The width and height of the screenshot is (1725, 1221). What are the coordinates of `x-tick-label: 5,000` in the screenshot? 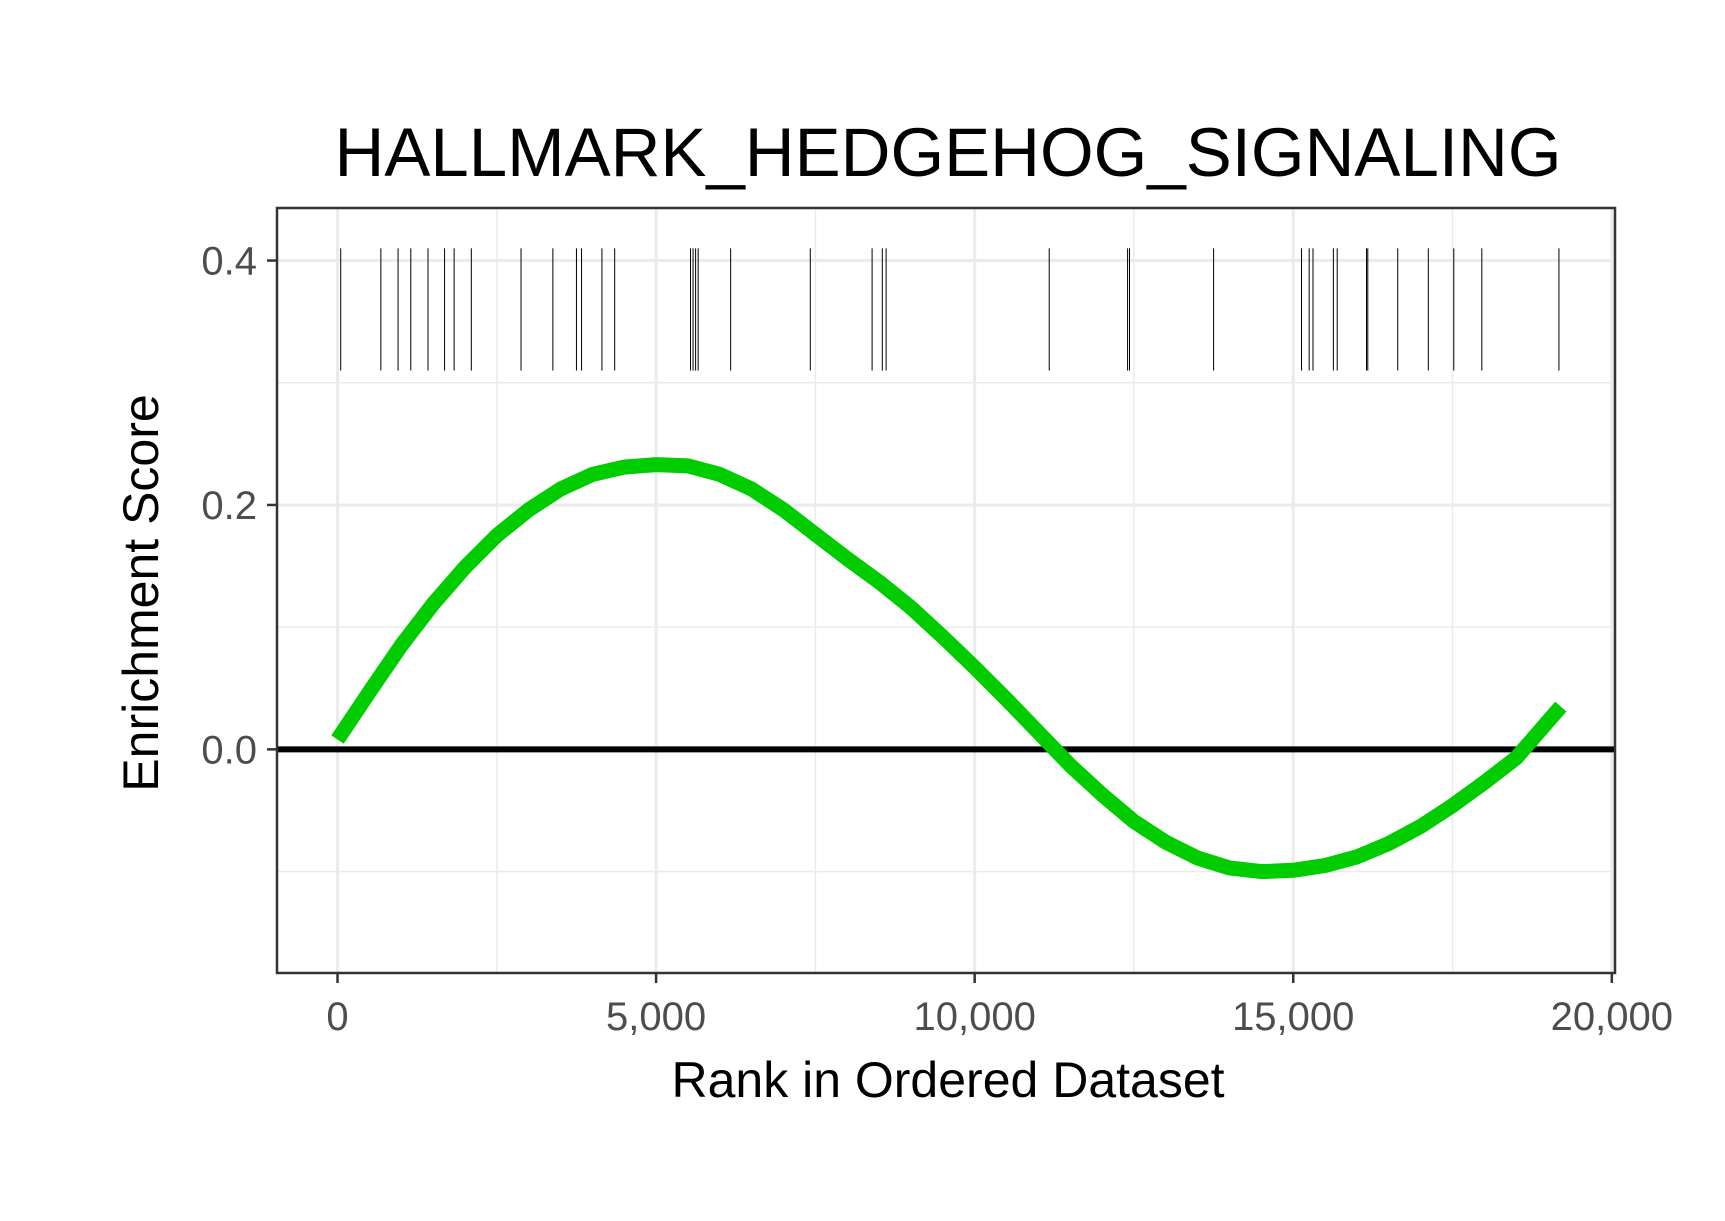 It's located at (656, 1017).